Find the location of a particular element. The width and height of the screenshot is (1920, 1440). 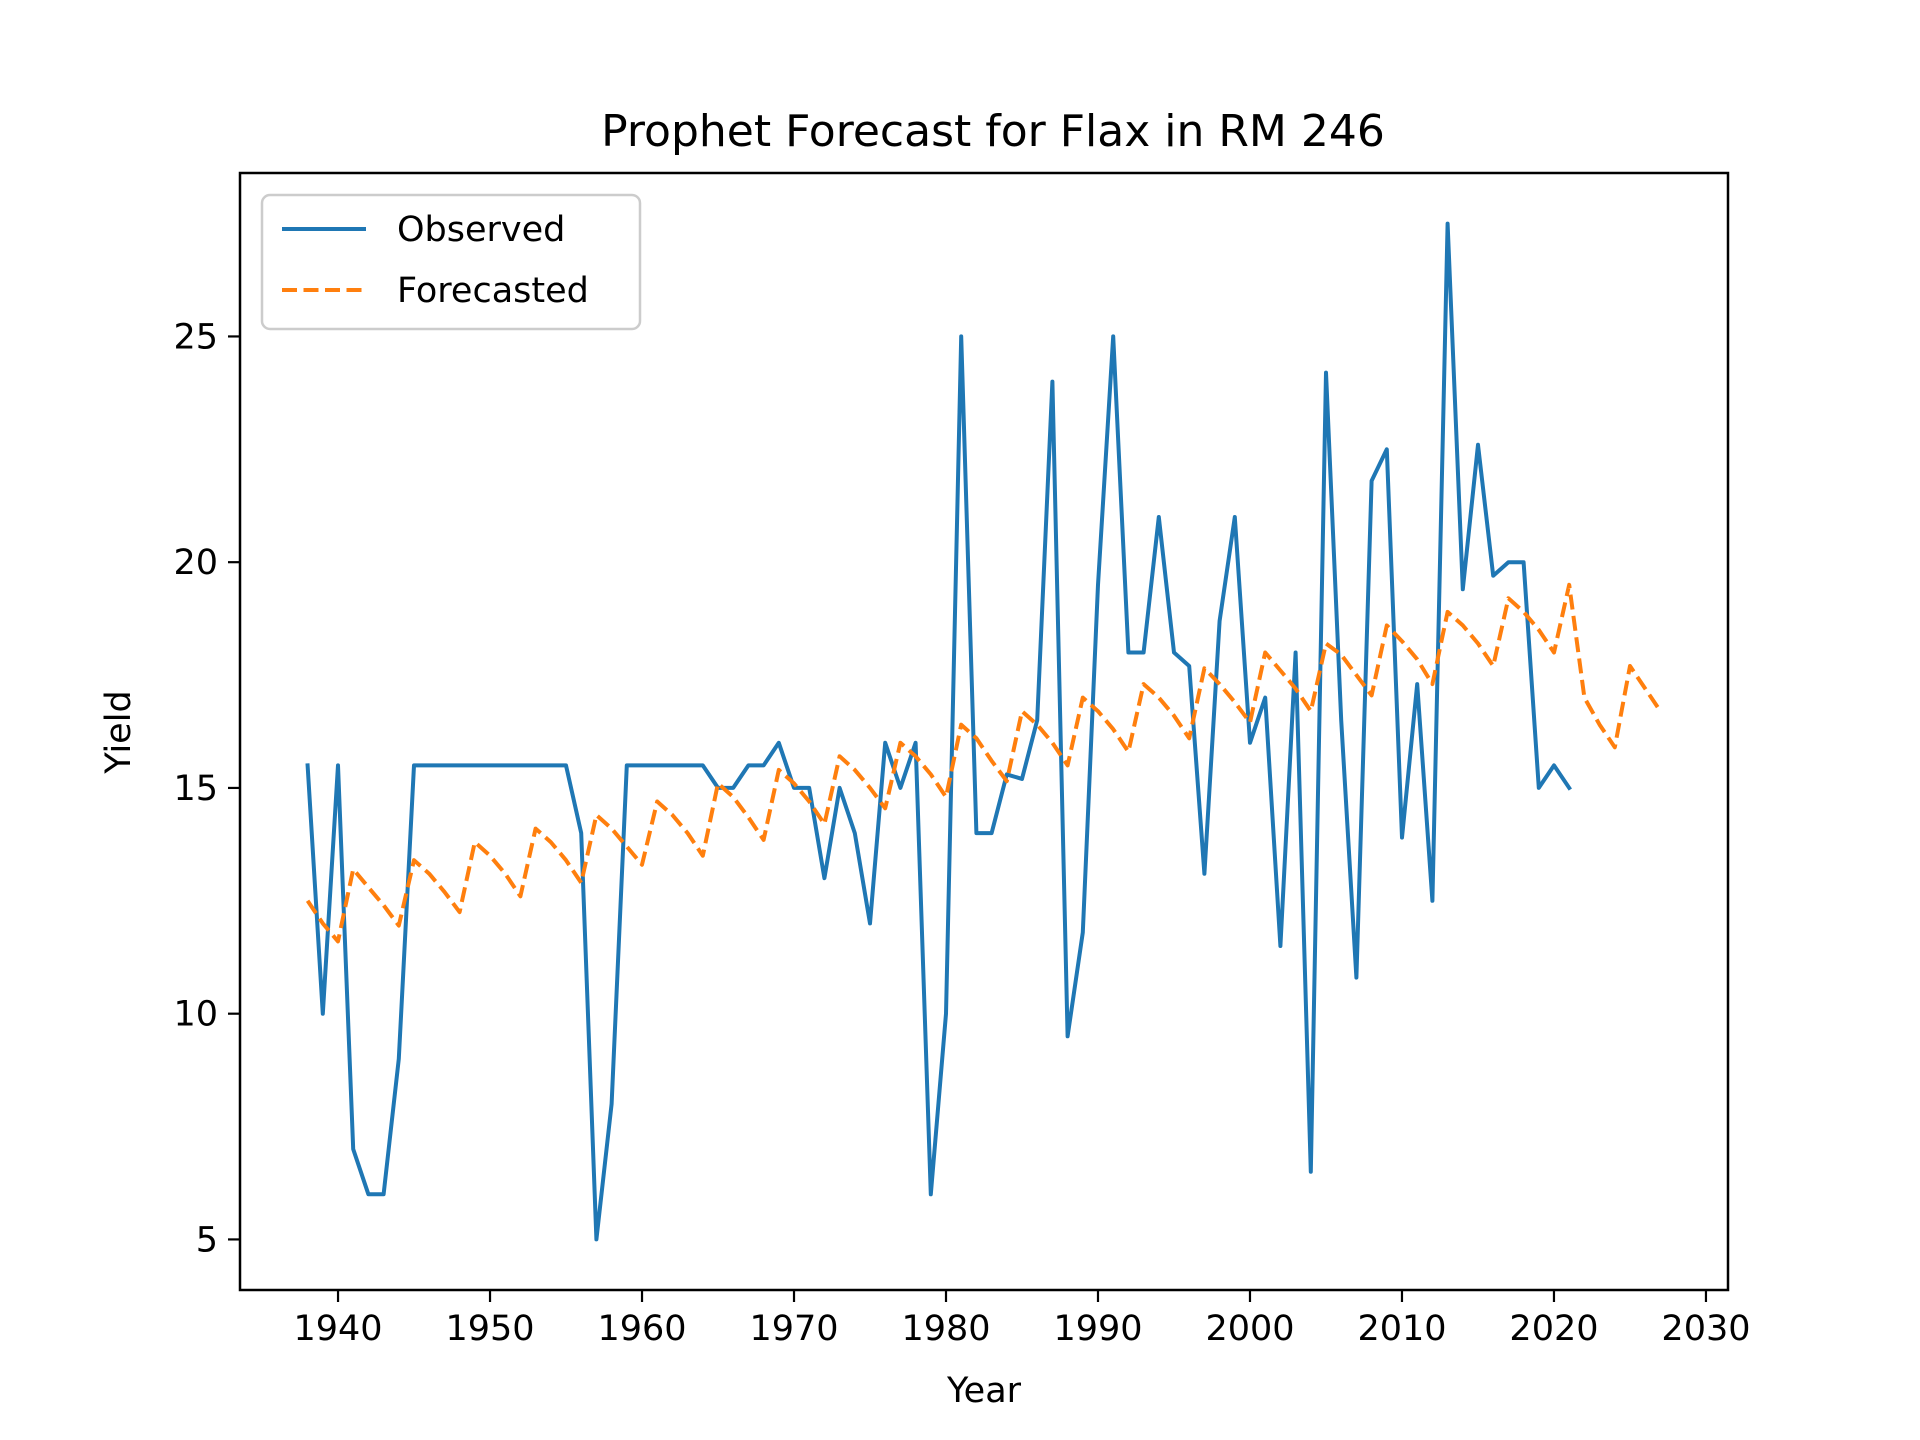

y-axis-label: Yield is located at coordinates (119, 732).